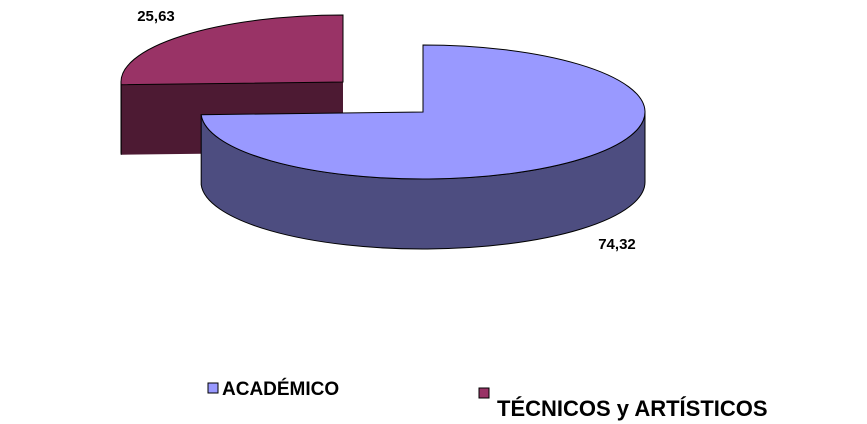 The width and height of the screenshot is (867, 424). Describe the element at coordinates (280, 389) in the screenshot. I see `legend-label: ACADÉMICO` at that location.